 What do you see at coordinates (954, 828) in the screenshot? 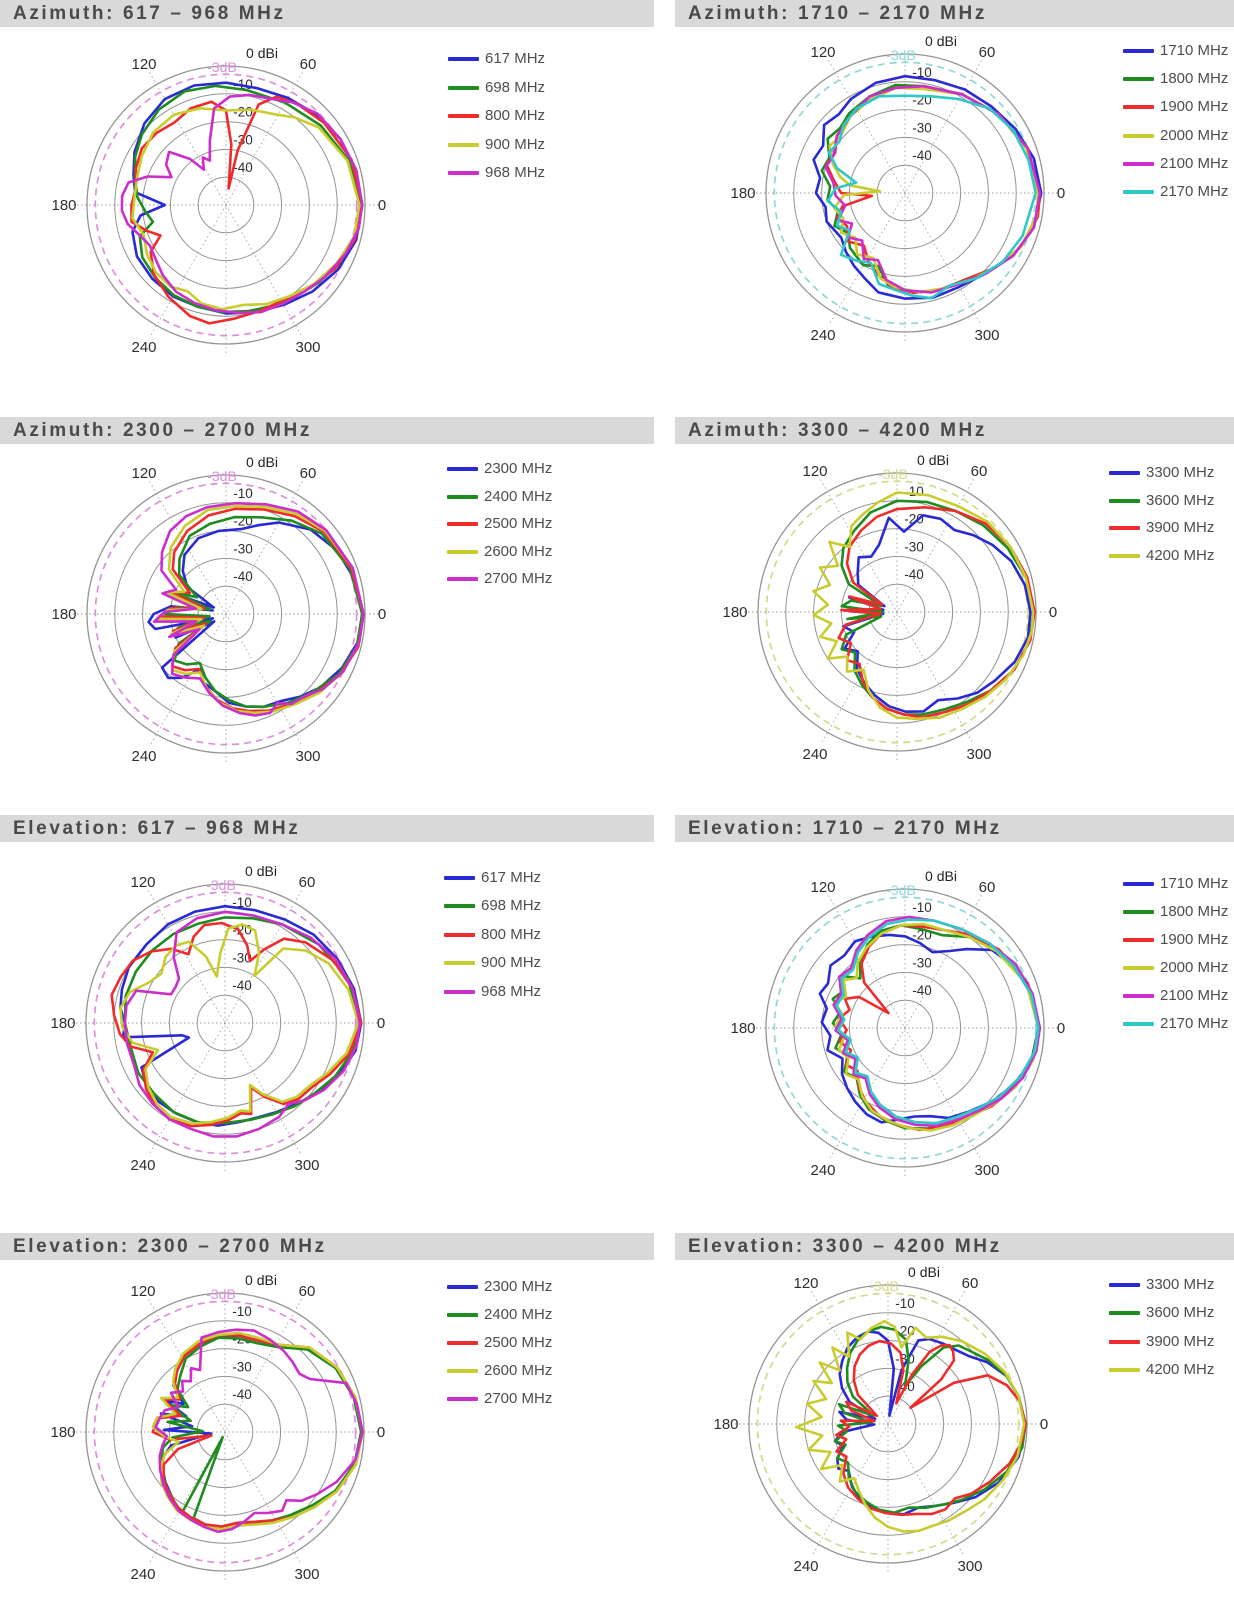
I see `section-title-elevation-1710-2170: Elevation: 1710 – 2170 MHz` at bounding box center [954, 828].